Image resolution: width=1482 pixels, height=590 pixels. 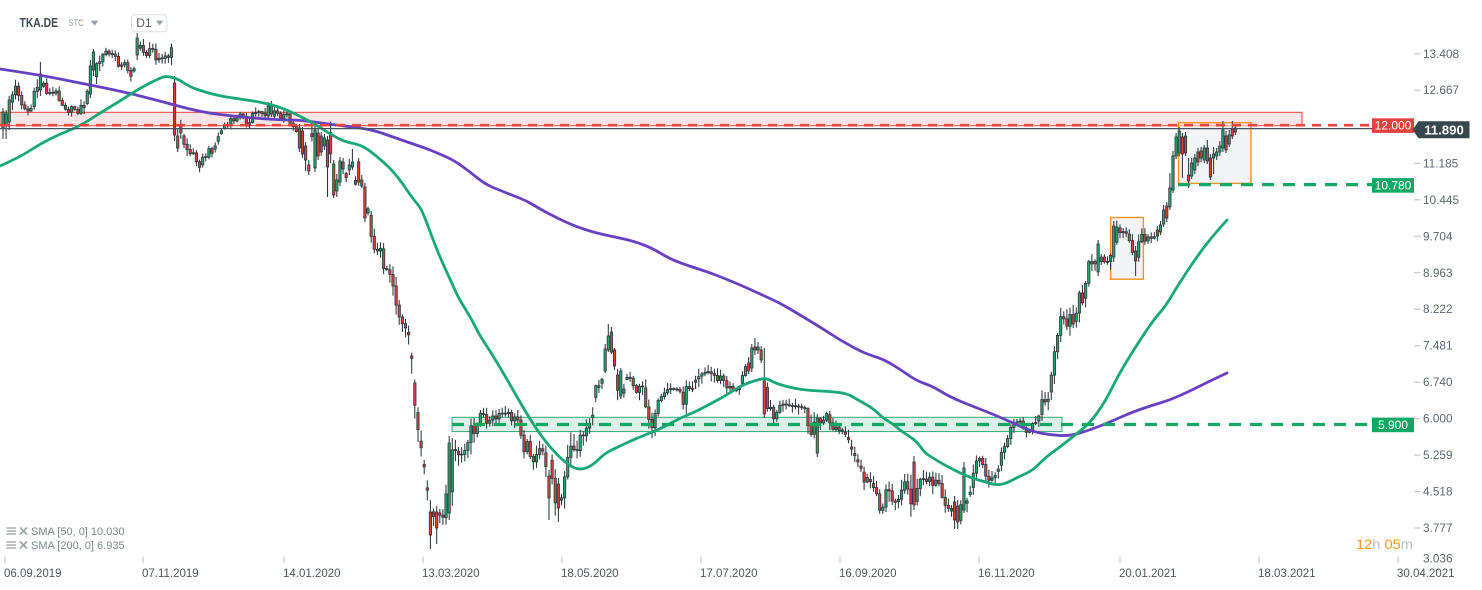 What do you see at coordinates (78, 532) in the screenshot?
I see `svg-text: SMA [50, 0] 10.030` at bounding box center [78, 532].